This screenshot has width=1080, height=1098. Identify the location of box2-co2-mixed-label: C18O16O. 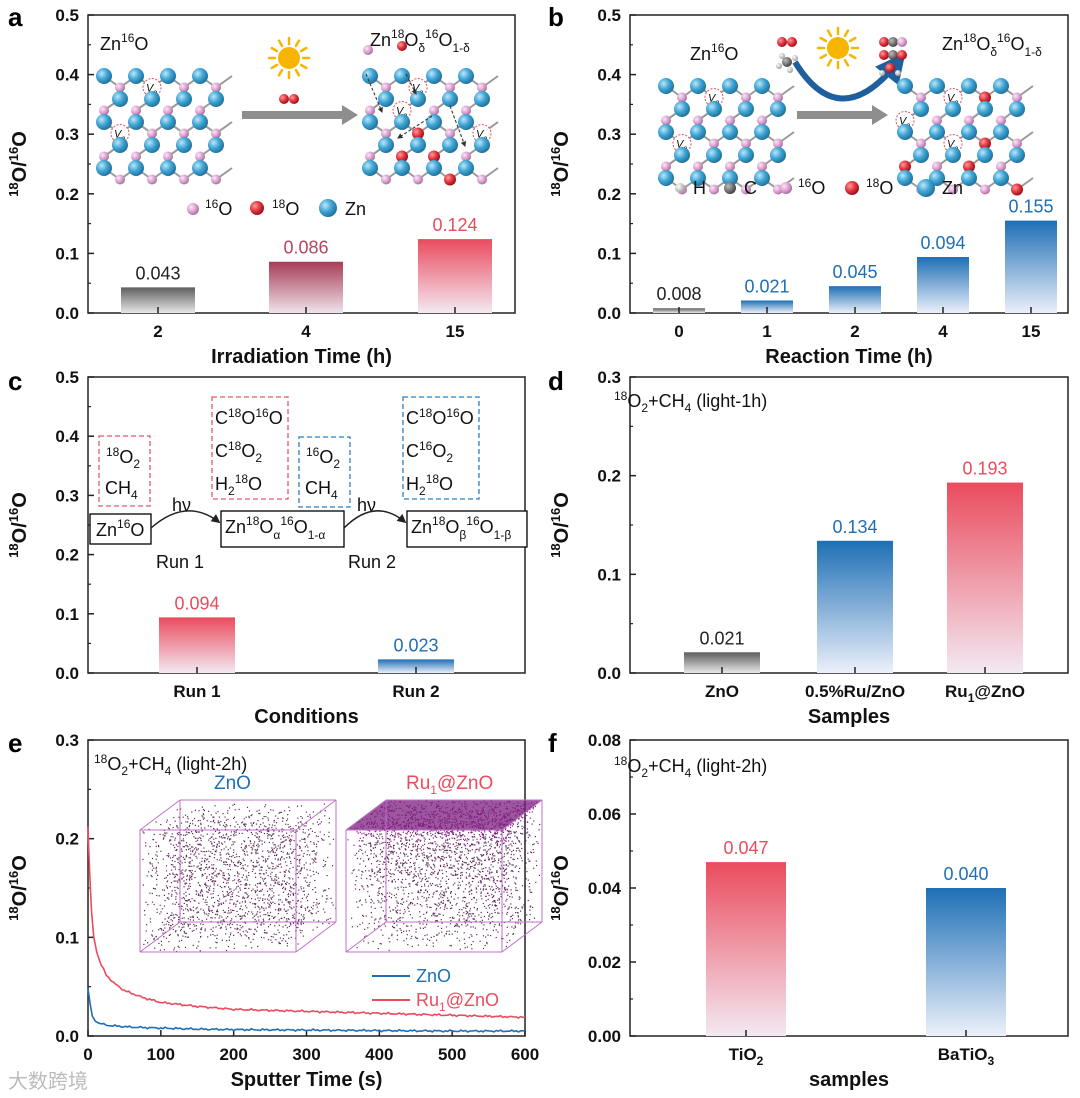
(249, 417).